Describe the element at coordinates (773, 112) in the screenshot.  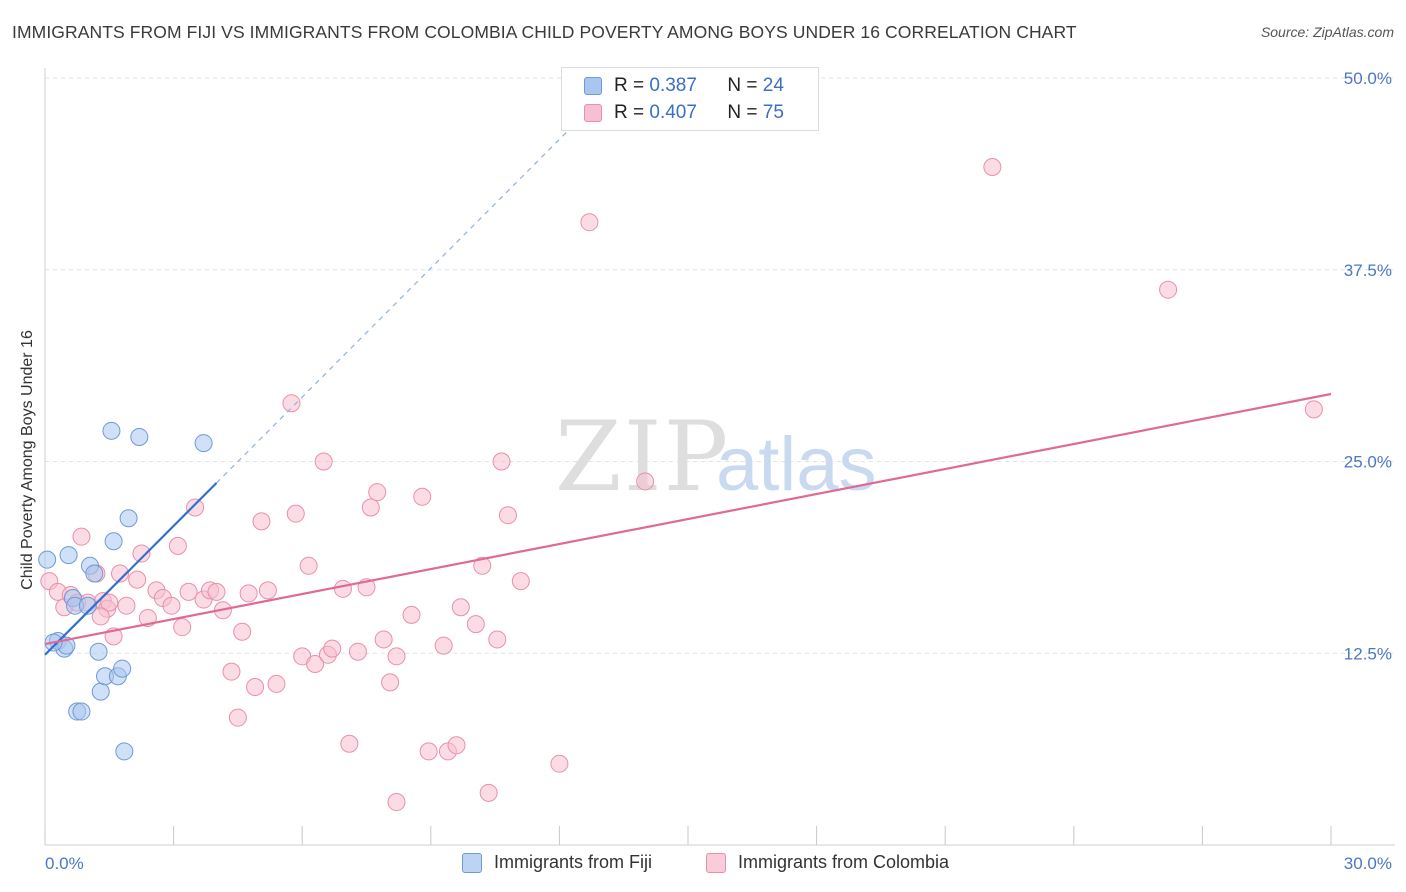
I see `legend-n-value: 75` at that location.